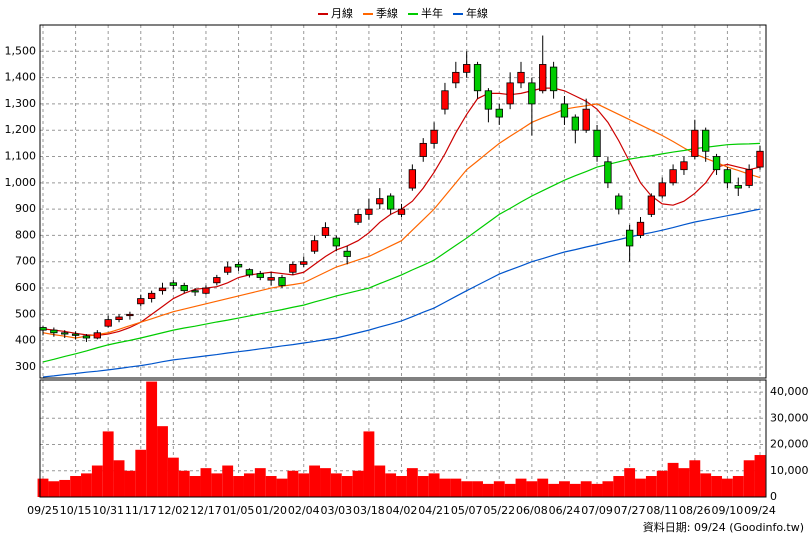  I want to click on volume-tick-label: 40,000, so click(789, 391).